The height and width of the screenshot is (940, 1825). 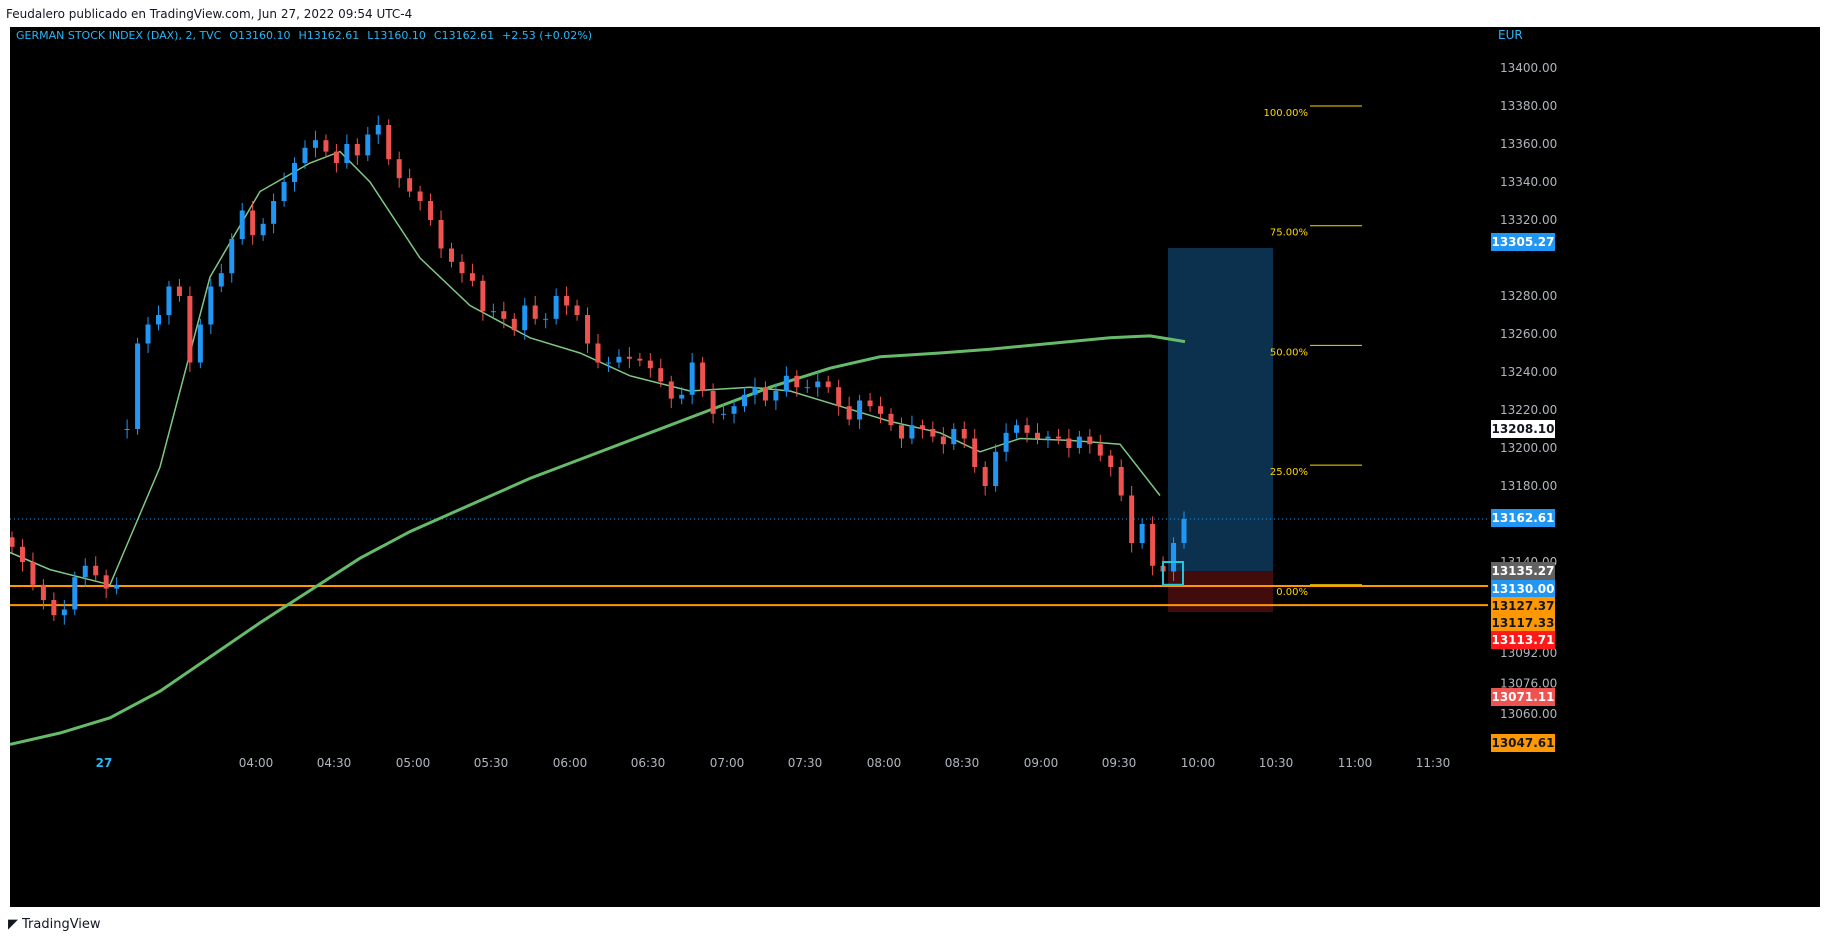 I want to click on price-label: 13305.27, so click(x=1522, y=242).